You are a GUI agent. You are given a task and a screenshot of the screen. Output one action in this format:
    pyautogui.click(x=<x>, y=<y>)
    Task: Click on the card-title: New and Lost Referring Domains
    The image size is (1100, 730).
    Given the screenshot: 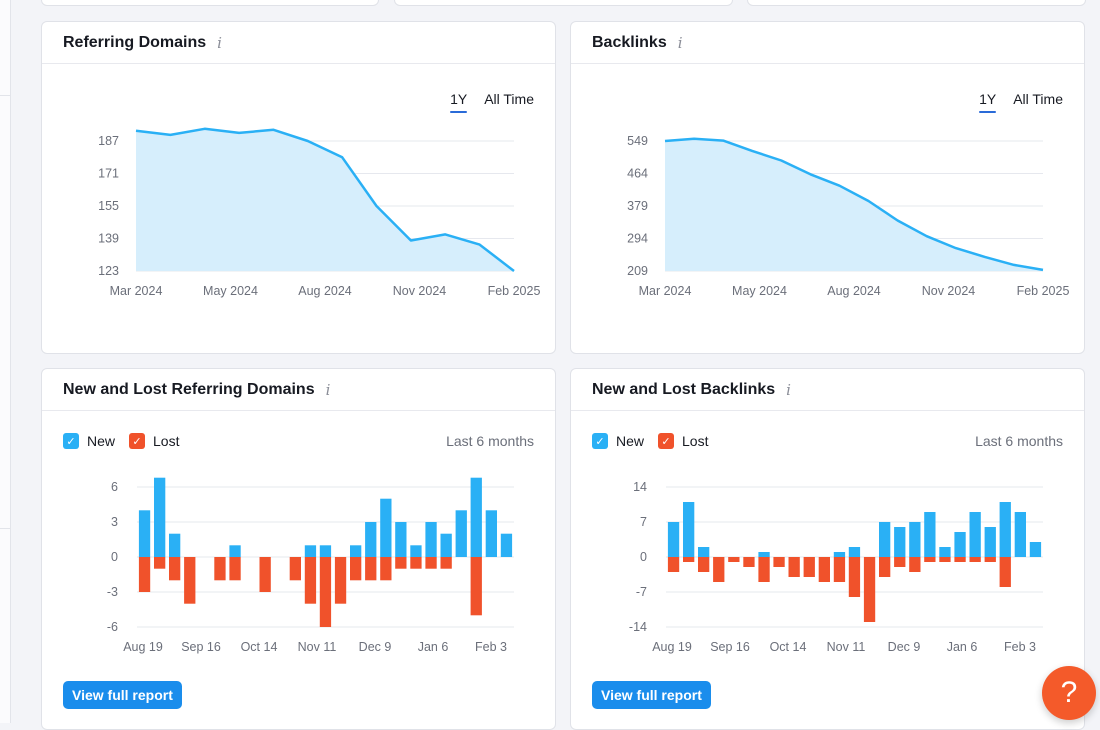 What is the action you would take?
    pyautogui.click(x=189, y=389)
    